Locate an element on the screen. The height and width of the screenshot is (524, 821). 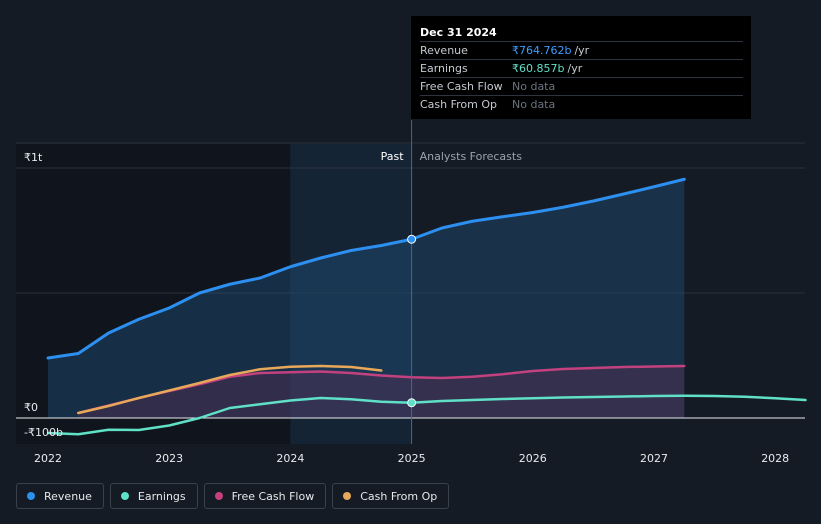
legend-label: Cash From Op is located at coordinates (399, 496).